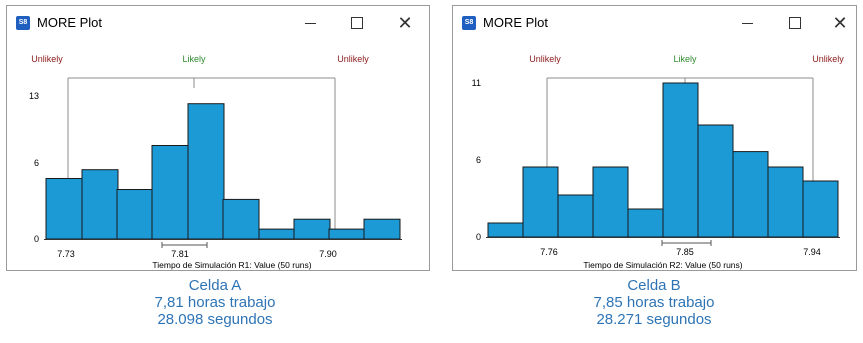 This screenshot has width=863, height=343. Describe the element at coordinates (34, 96) in the screenshot. I see `y-tick-label: 13` at that location.